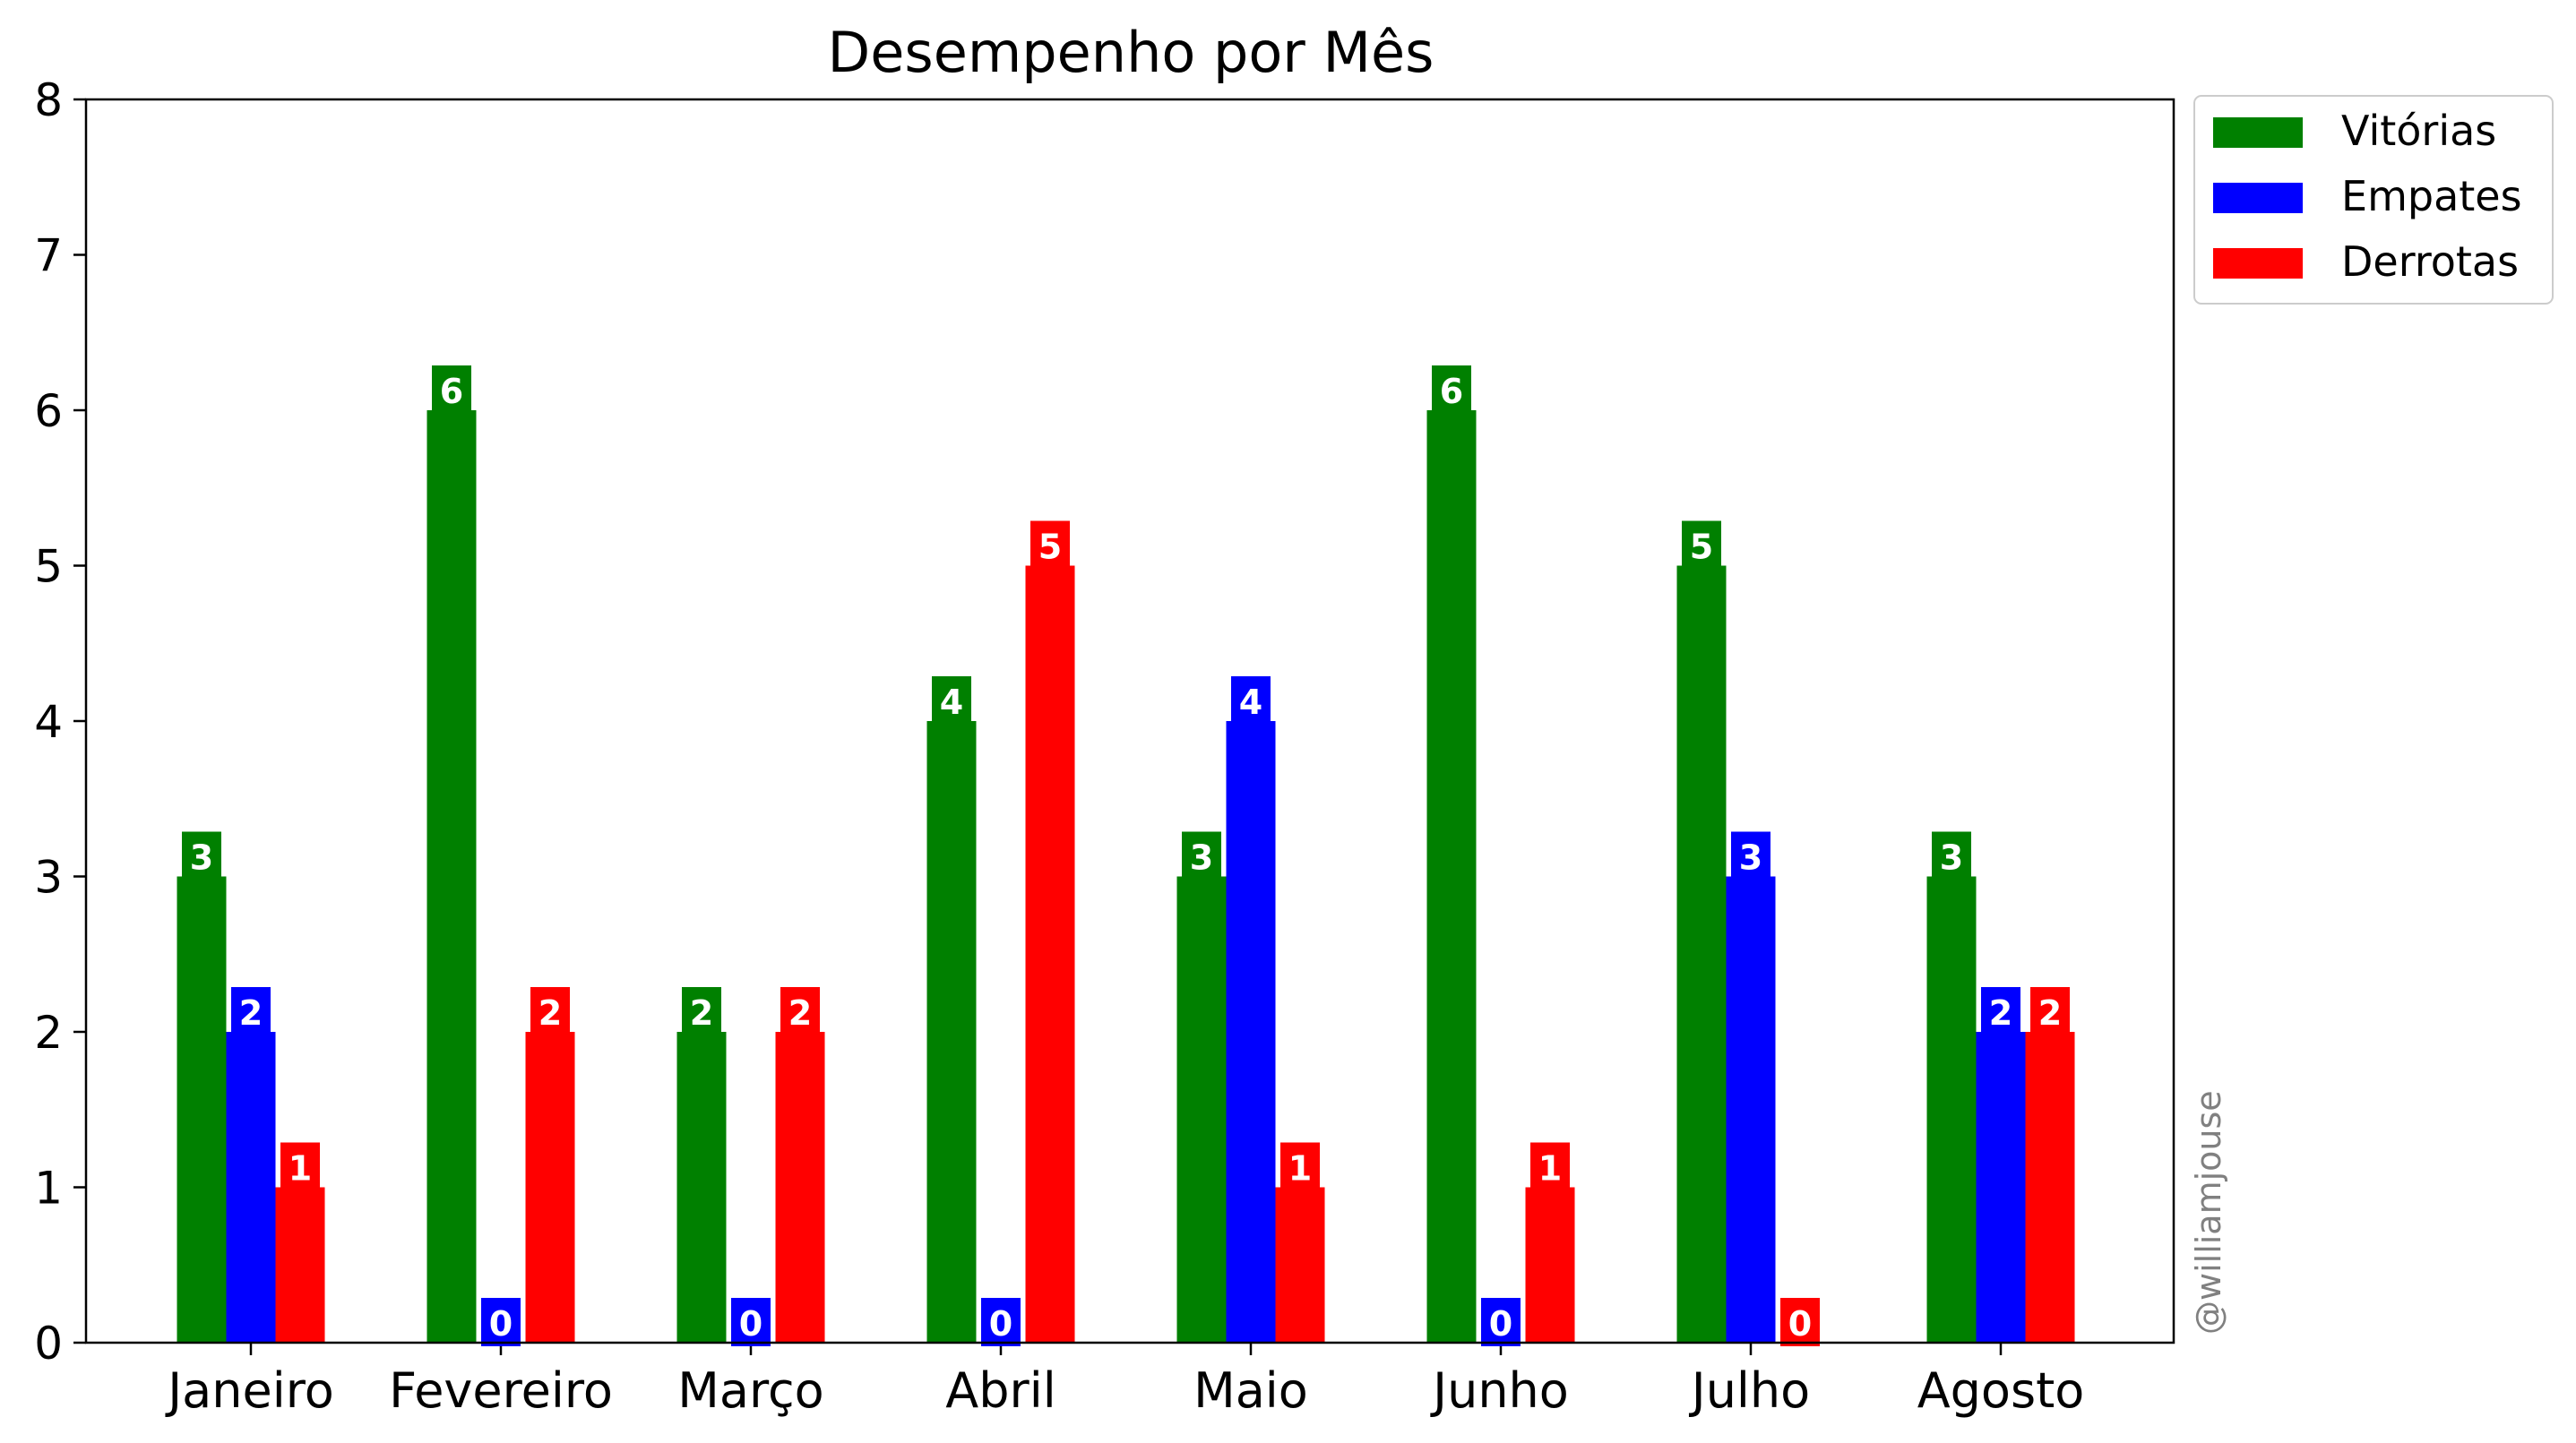  I want to click on chart-title: Desempenho por Mês, so click(1131, 52).